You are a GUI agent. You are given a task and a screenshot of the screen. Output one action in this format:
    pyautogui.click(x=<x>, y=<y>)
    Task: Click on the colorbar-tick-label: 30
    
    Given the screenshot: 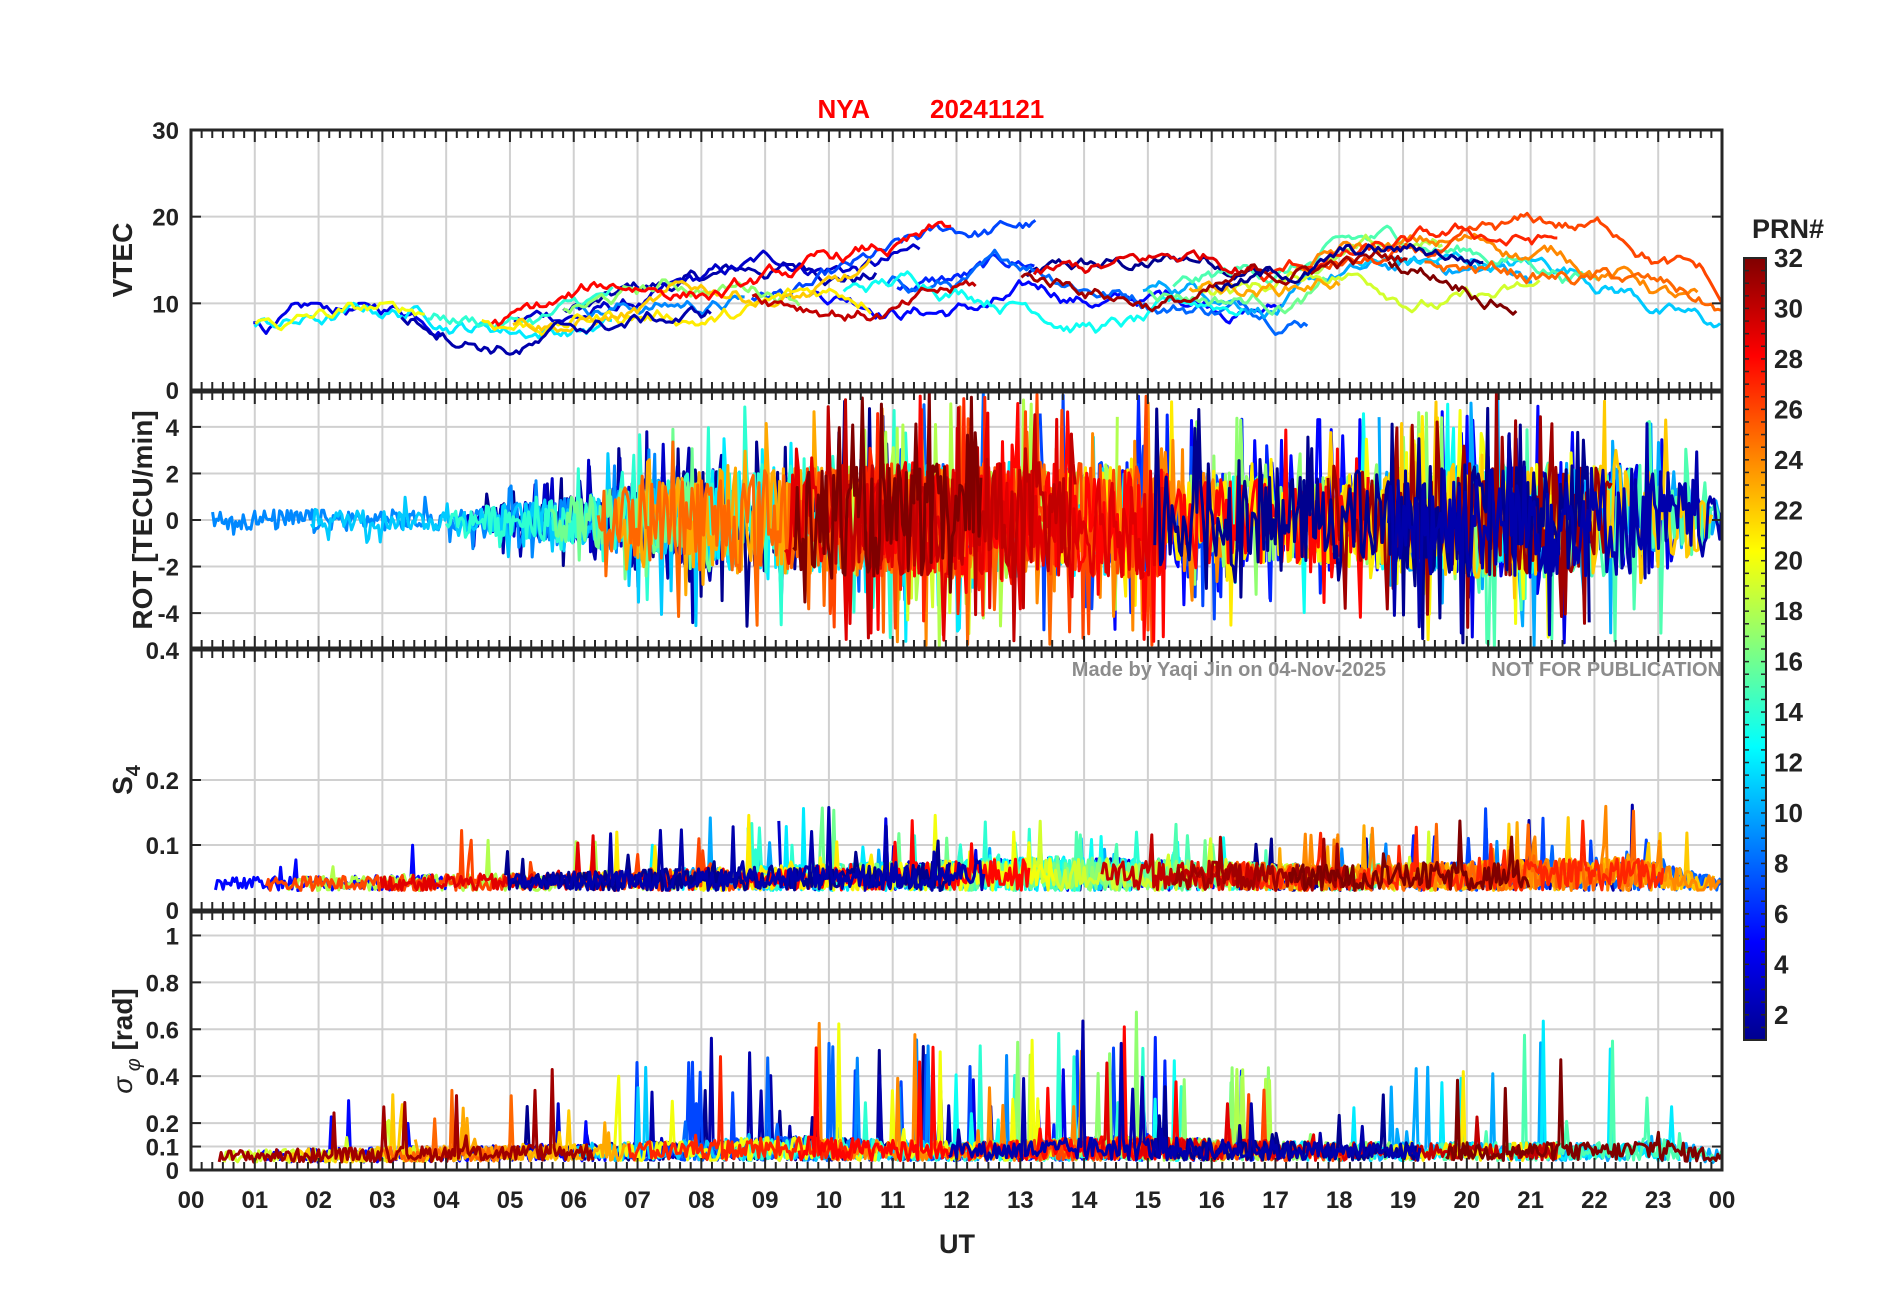 What is the action you would take?
    pyautogui.click(x=1788, y=308)
    